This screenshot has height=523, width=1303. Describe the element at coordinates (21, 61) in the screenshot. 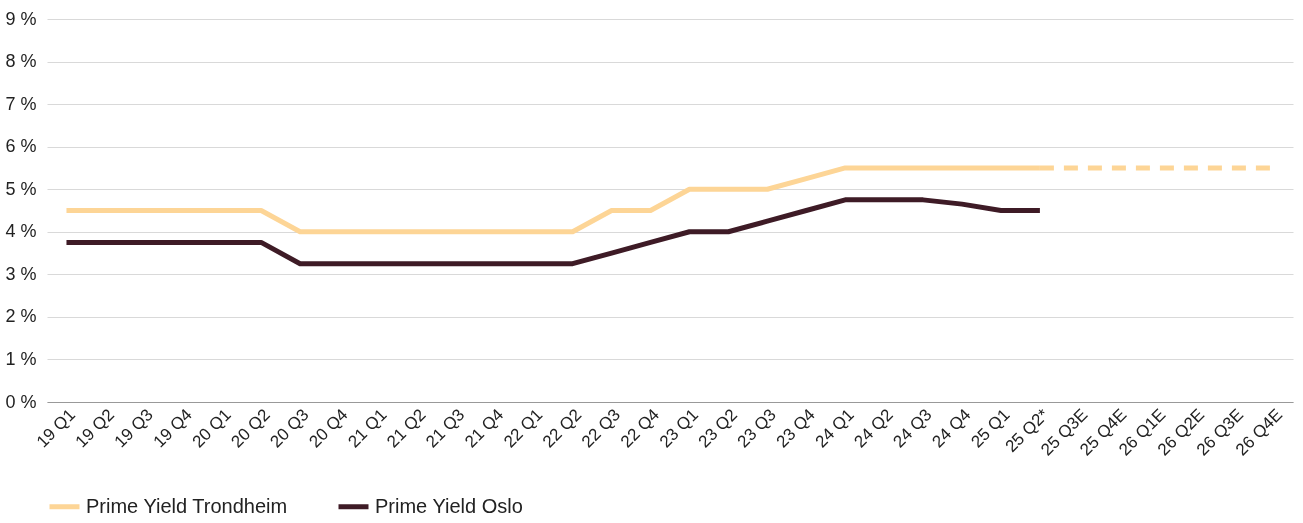

I see `y-tick-label: 8 %` at that location.